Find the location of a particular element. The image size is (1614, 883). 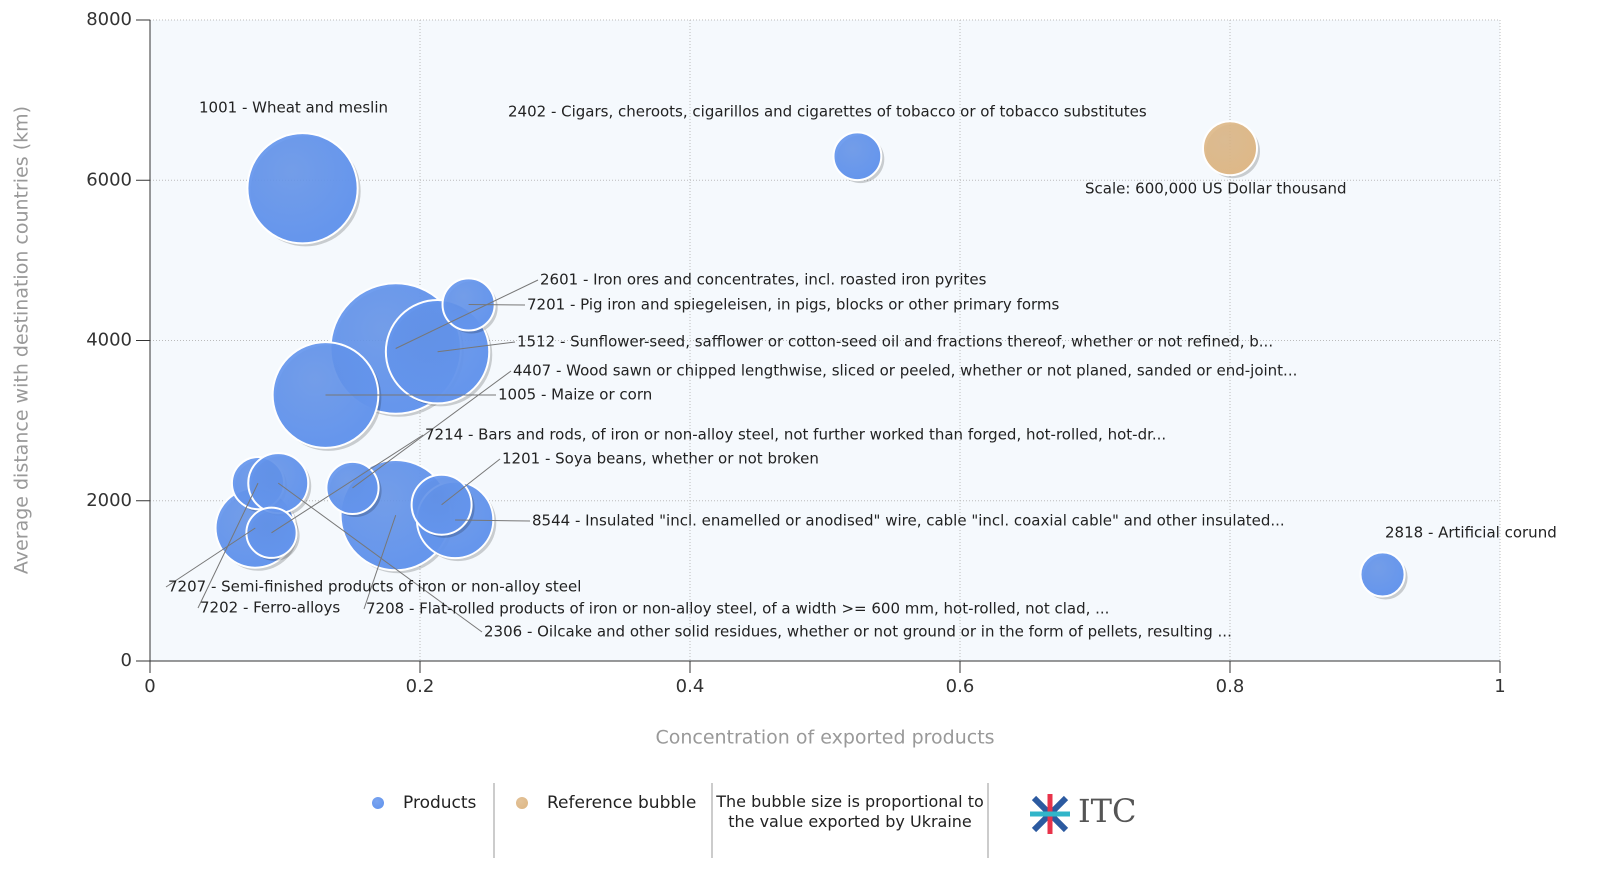

y-tick-label: 0 is located at coordinates (126, 660).